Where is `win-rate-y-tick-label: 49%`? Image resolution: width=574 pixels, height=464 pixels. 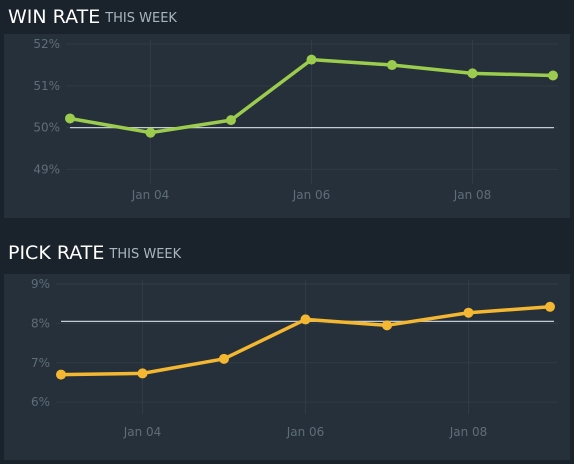 win-rate-y-tick-label: 49% is located at coordinates (46, 169).